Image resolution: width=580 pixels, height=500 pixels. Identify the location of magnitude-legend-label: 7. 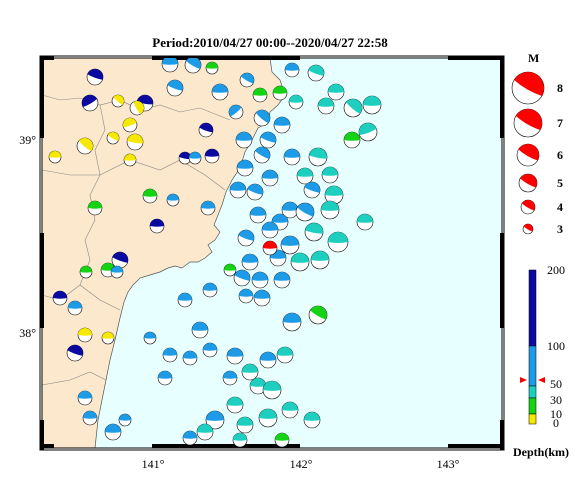
(560, 123).